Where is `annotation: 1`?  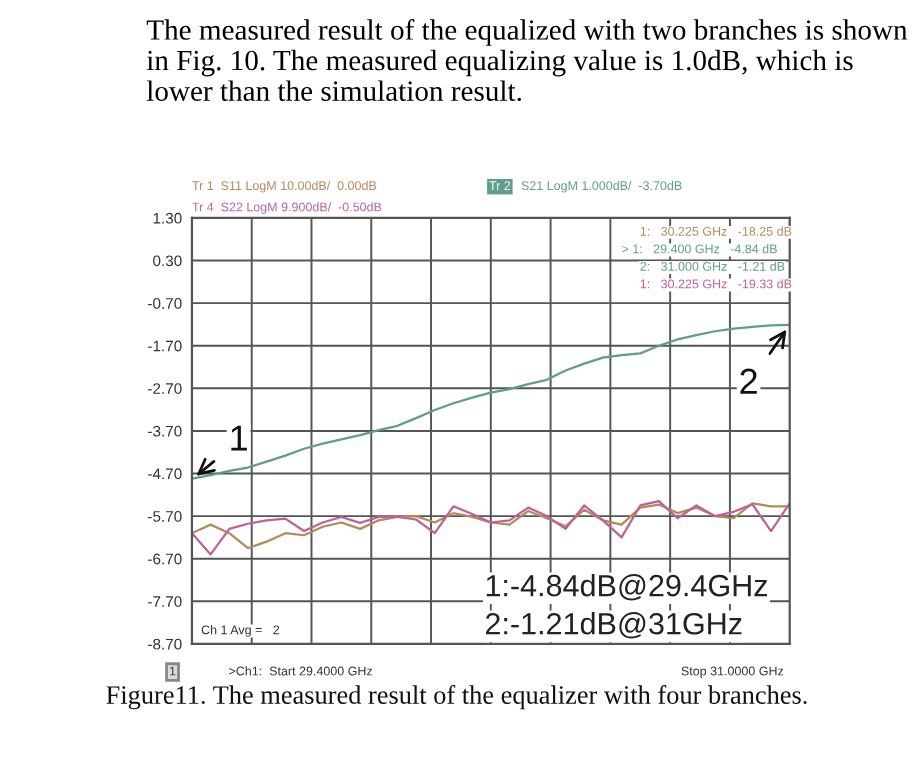
annotation: 1 is located at coordinates (239, 438).